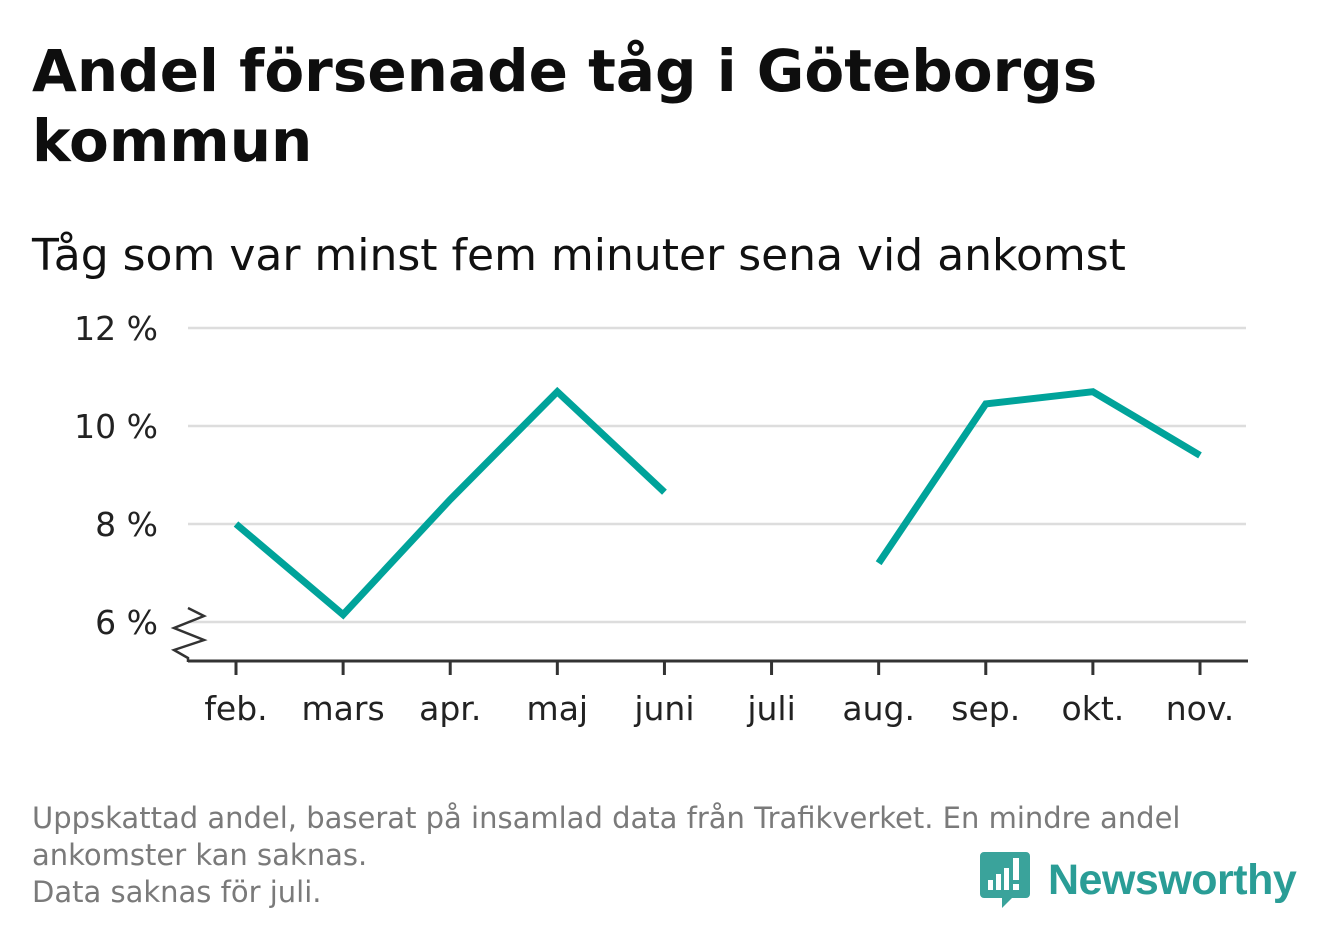 The width and height of the screenshot is (1322, 939). I want to click on logo-text: Newsworthy, so click(1172, 879).